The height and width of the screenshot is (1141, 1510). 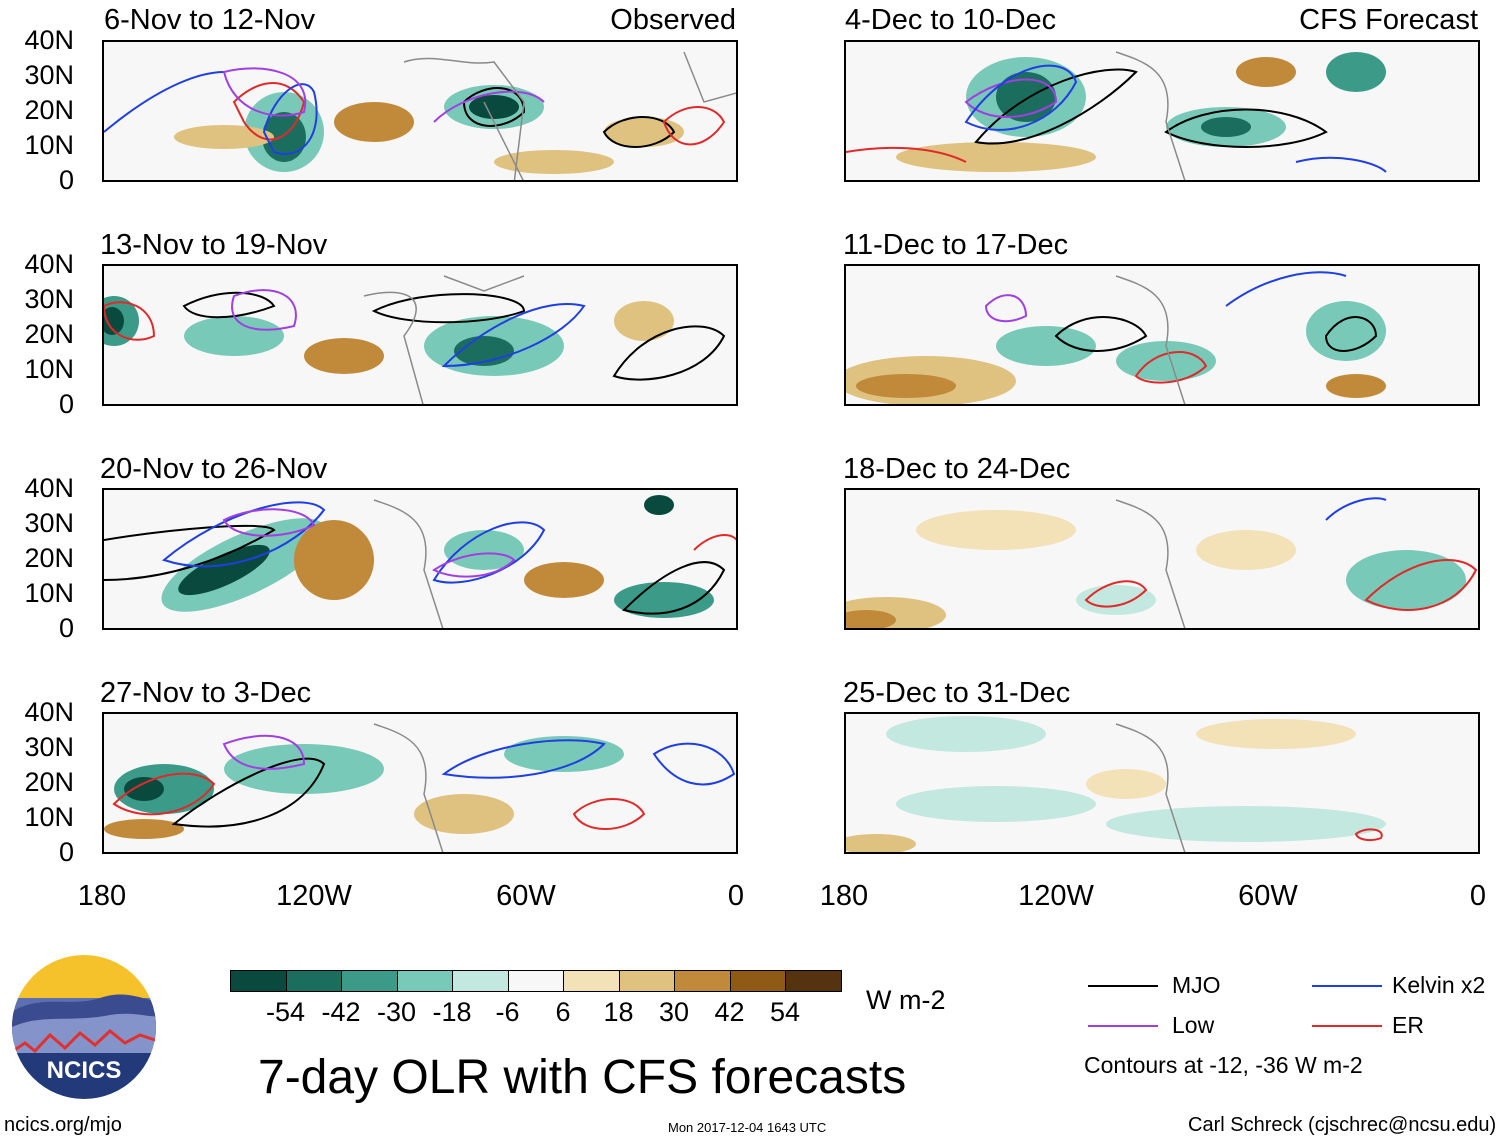 What do you see at coordinates (1347, 986) in the screenshot?
I see `legend-line-kelvin` at bounding box center [1347, 986].